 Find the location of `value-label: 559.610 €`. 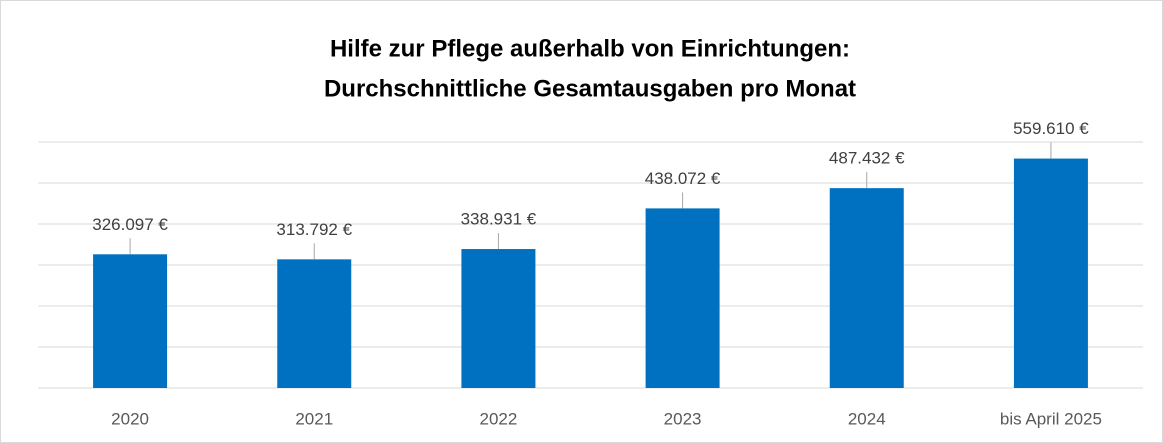

value-label: 559.610 € is located at coordinates (1051, 128).